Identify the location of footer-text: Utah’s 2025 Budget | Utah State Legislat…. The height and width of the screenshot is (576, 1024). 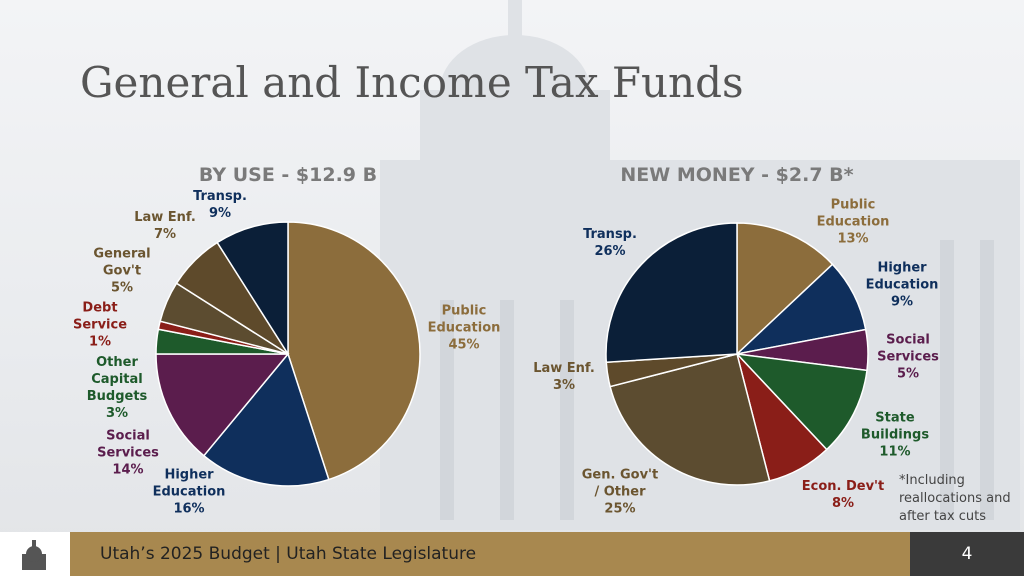
(288, 554).